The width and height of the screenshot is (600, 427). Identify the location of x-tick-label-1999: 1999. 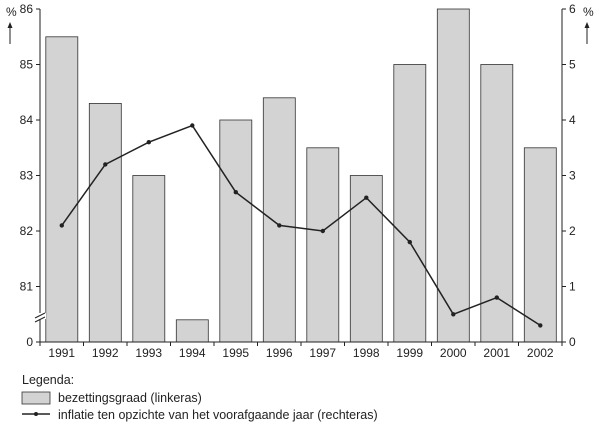
(409, 353).